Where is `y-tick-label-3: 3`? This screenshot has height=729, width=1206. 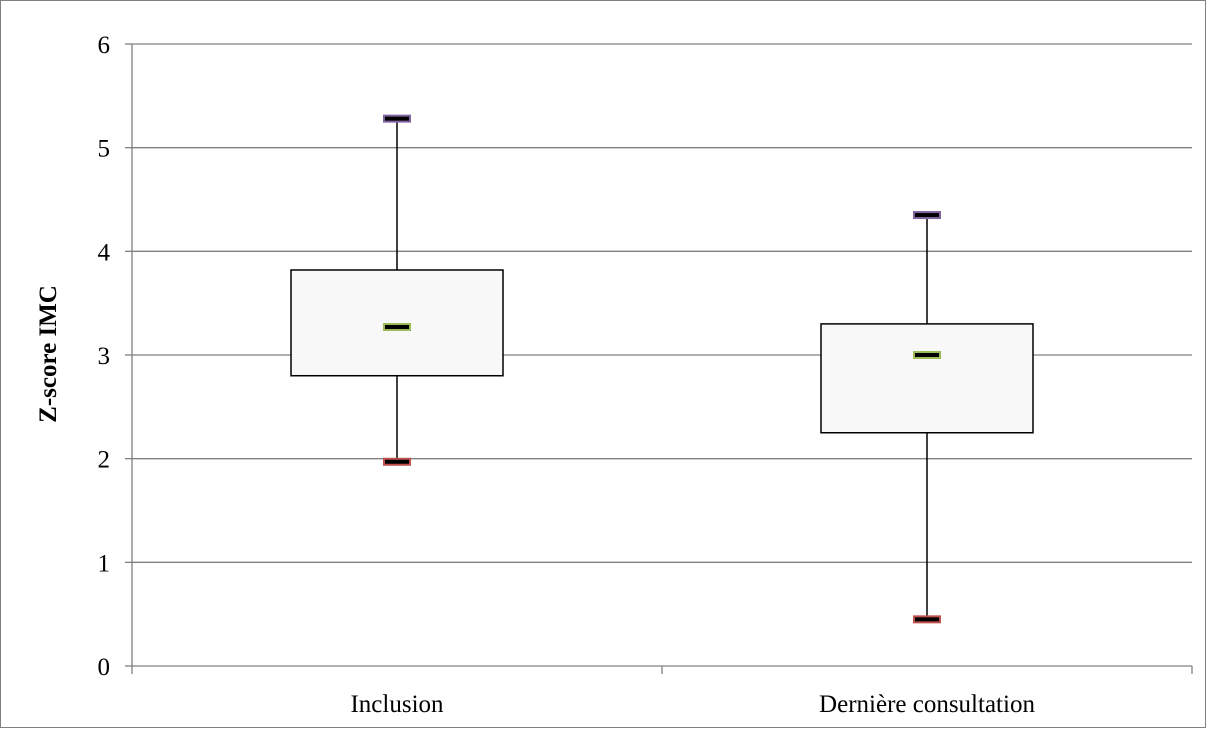
y-tick-label-3: 3 is located at coordinates (104, 356).